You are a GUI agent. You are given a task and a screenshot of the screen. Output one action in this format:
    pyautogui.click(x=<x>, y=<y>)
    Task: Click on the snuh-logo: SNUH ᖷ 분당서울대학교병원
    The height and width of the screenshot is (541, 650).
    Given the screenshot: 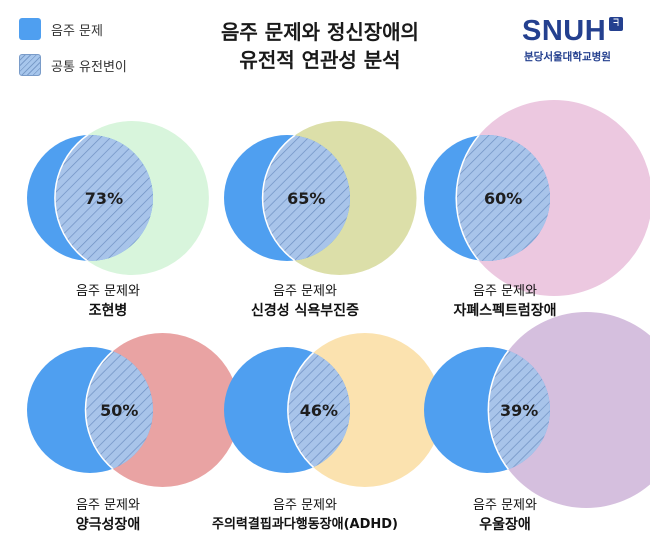 What is the action you would take?
    pyautogui.click(x=578, y=39)
    